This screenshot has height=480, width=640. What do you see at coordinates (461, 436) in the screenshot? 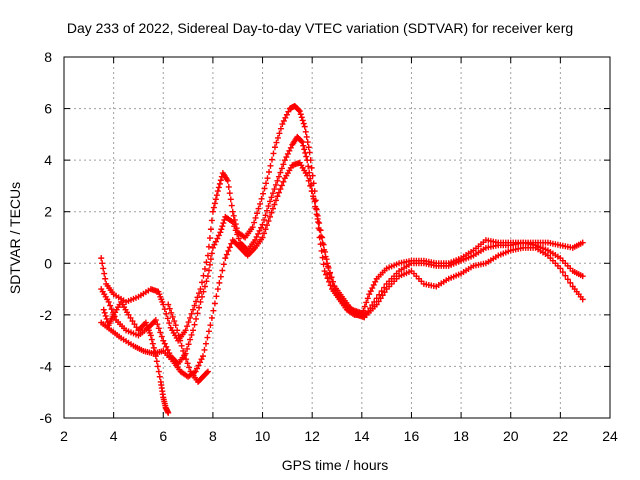
I see `x-tick-label: 18` at bounding box center [461, 436].